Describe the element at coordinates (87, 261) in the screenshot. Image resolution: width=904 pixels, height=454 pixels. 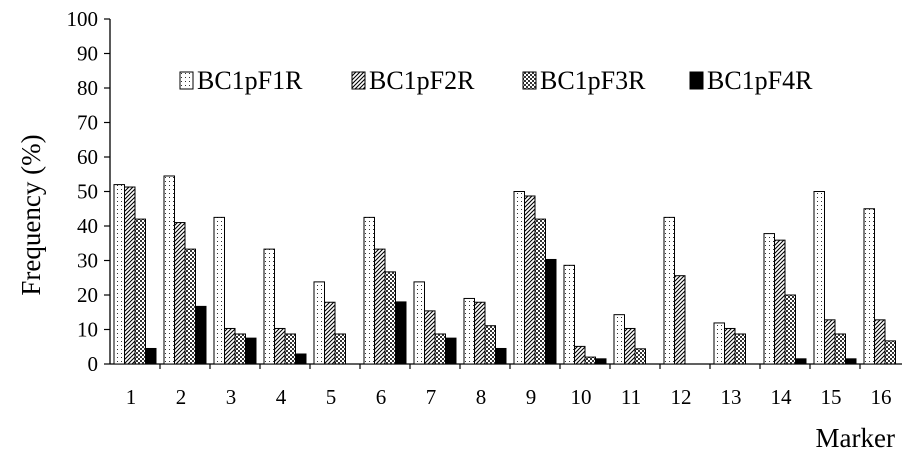
I see `y-tick-label: 30` at that location.